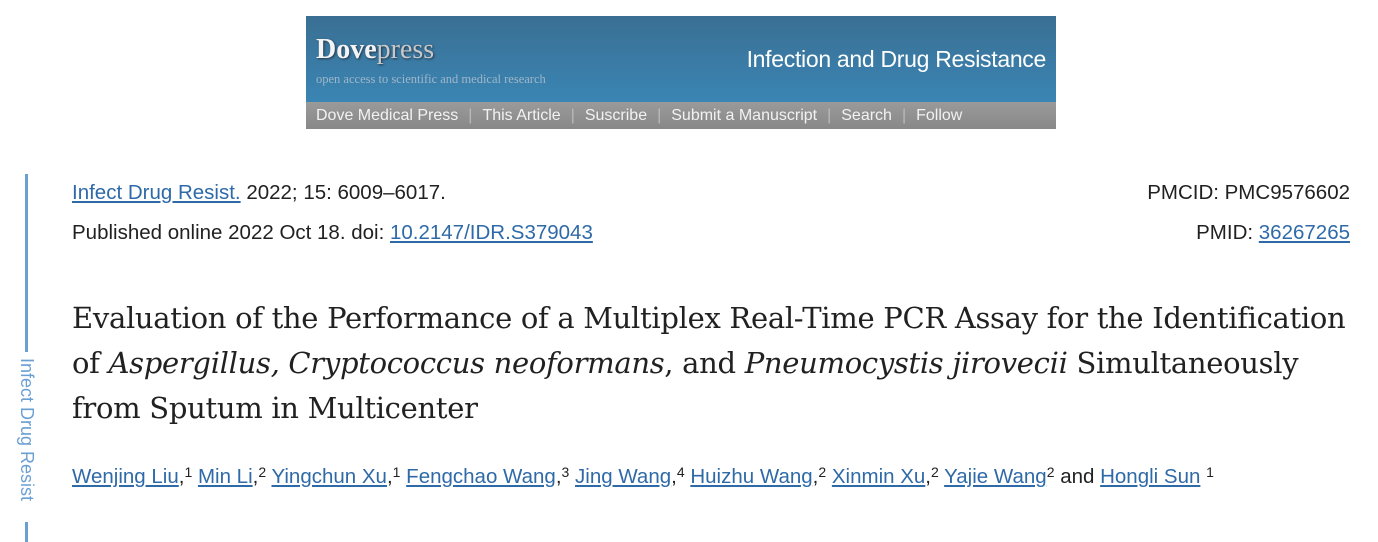 The width and height of the screenshot is (1378, 542). I want to click on pmcid: PMCID: PMC9576602, so click(1248, 192).